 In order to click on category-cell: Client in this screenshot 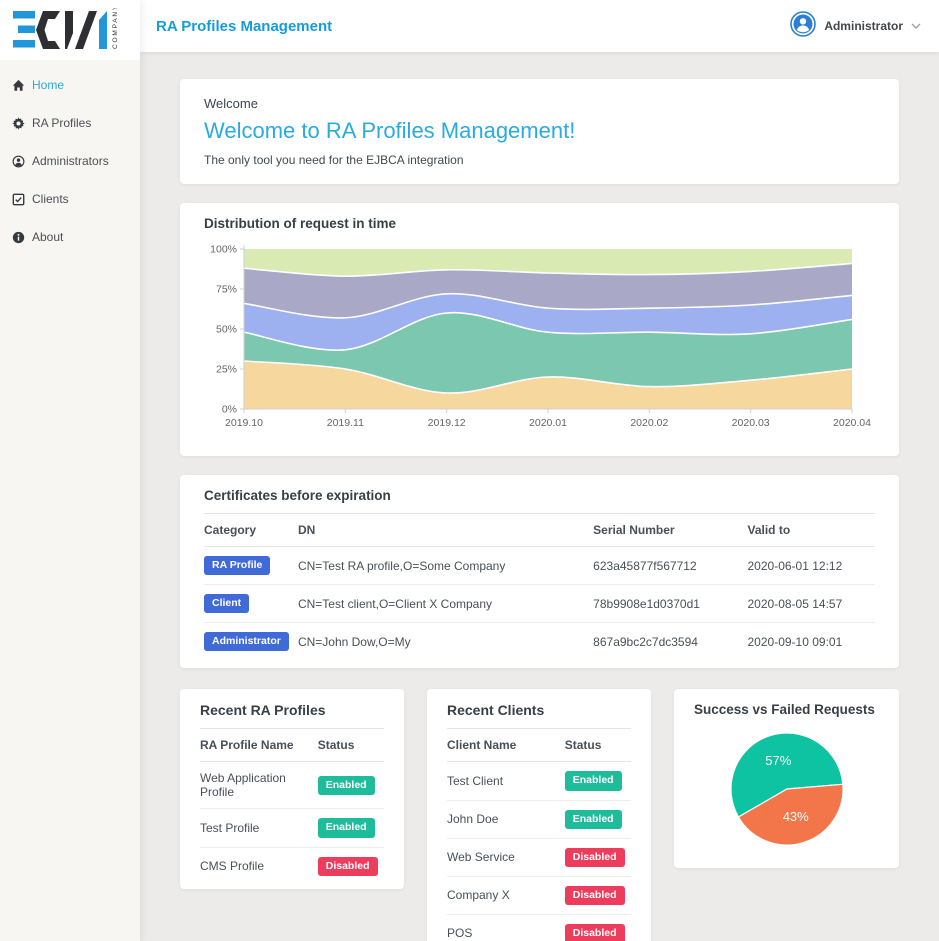, I will do `click(251, 604)`.